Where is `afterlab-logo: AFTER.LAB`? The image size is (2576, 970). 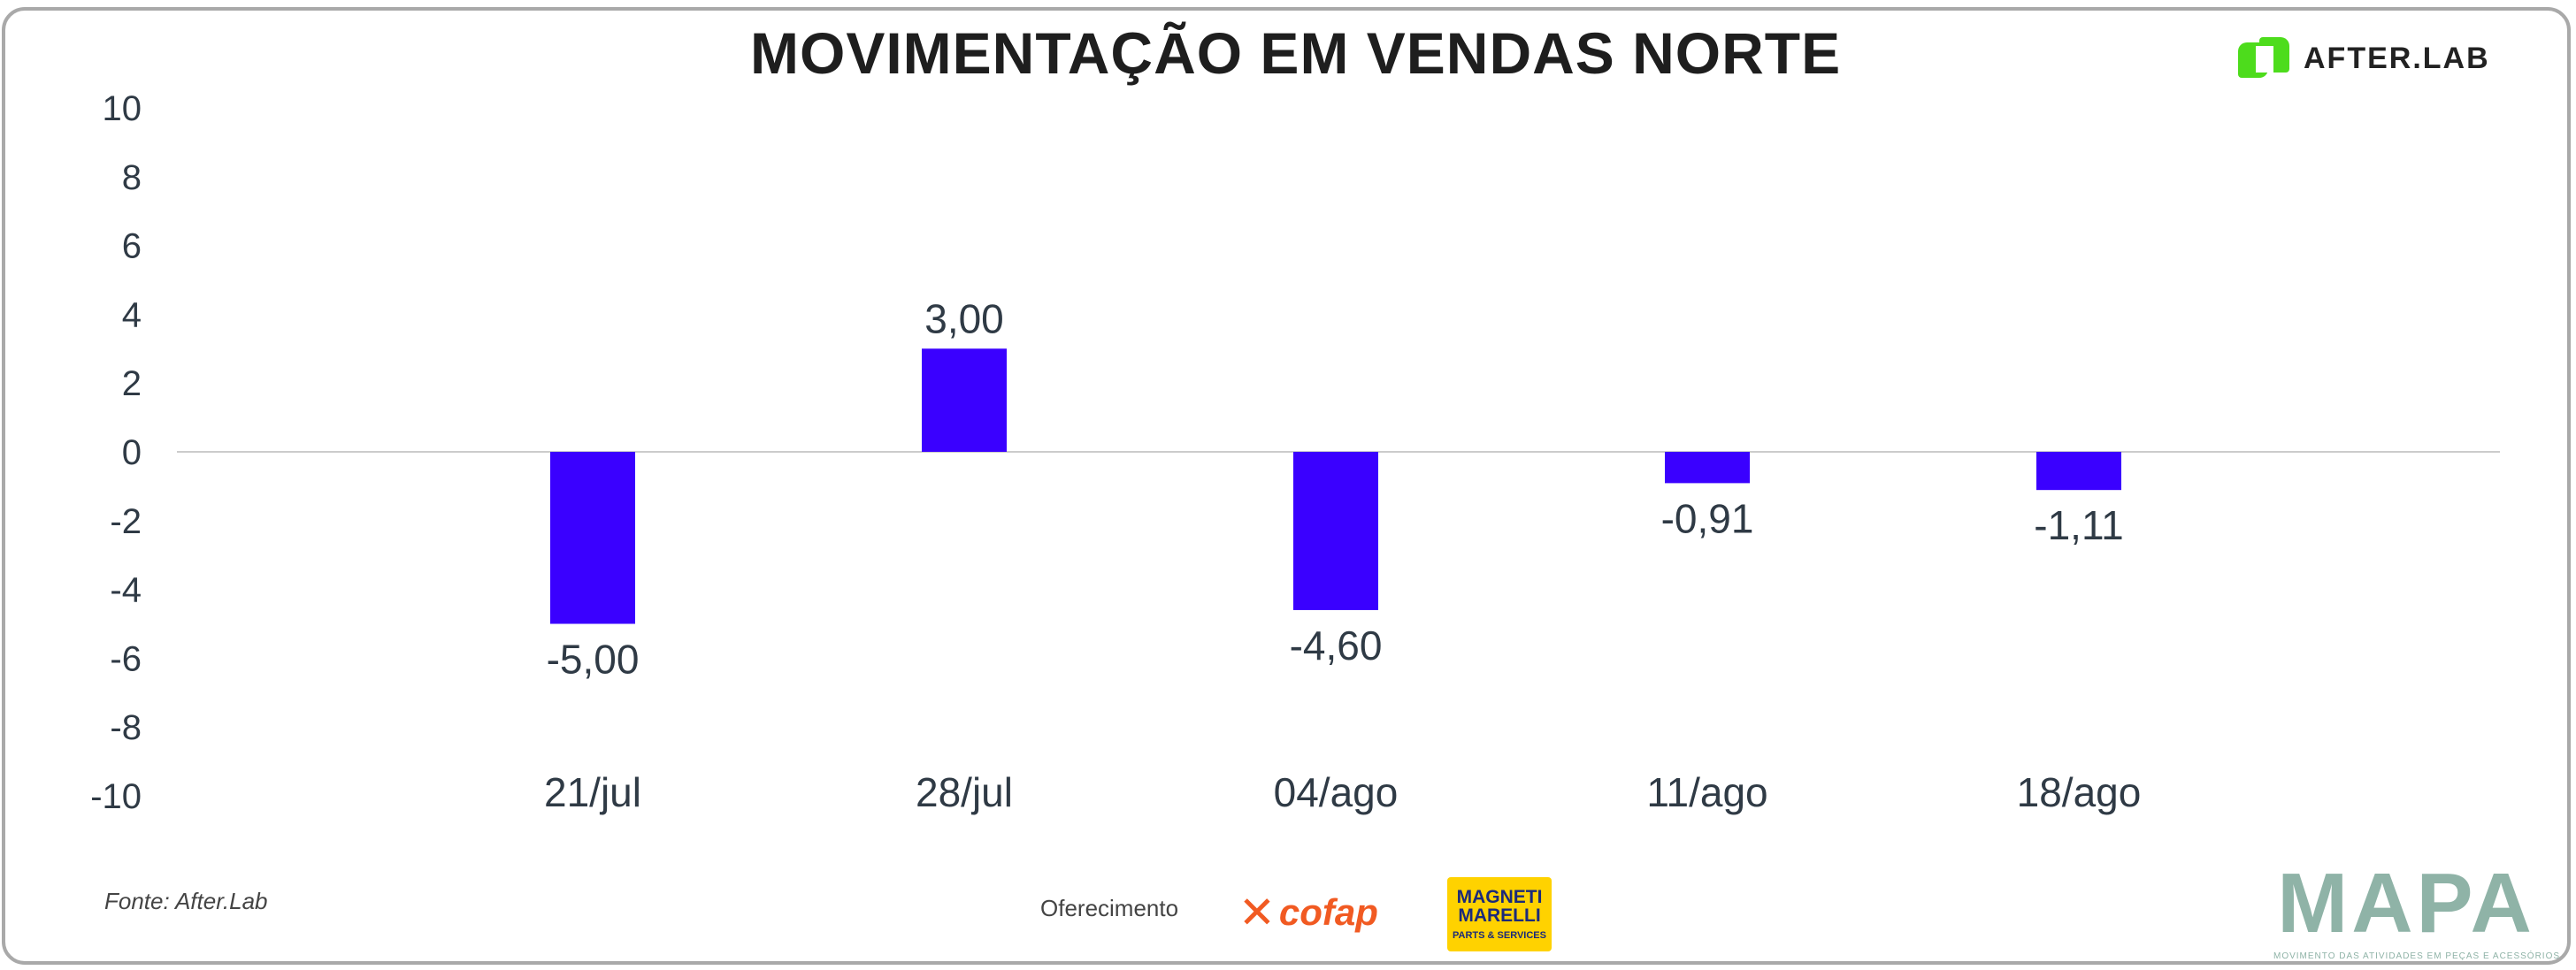 afterlab-logo: AFTER.LAB is located at coordinates (2370, 58).